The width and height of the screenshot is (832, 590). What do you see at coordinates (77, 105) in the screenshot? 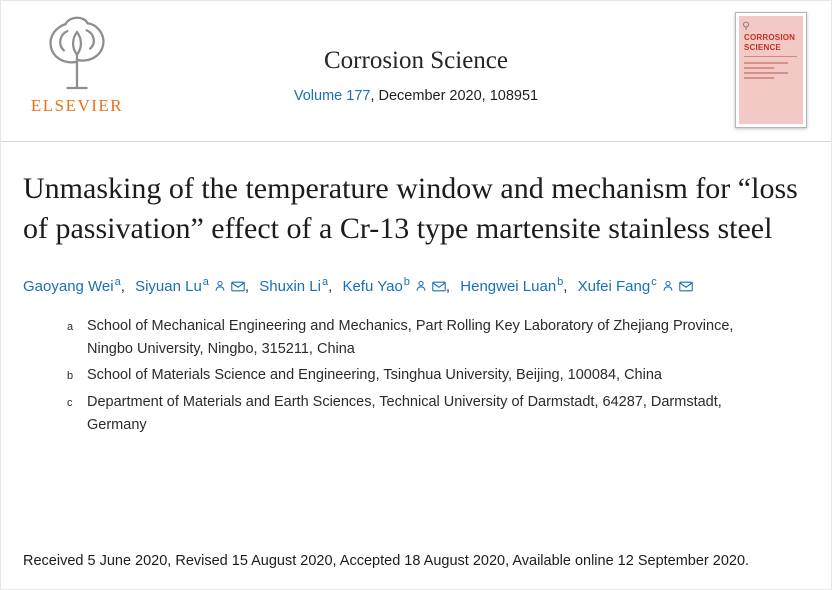
I see `elsevier-wordmark: ELSEVIER` at bounding box center [77, 105].